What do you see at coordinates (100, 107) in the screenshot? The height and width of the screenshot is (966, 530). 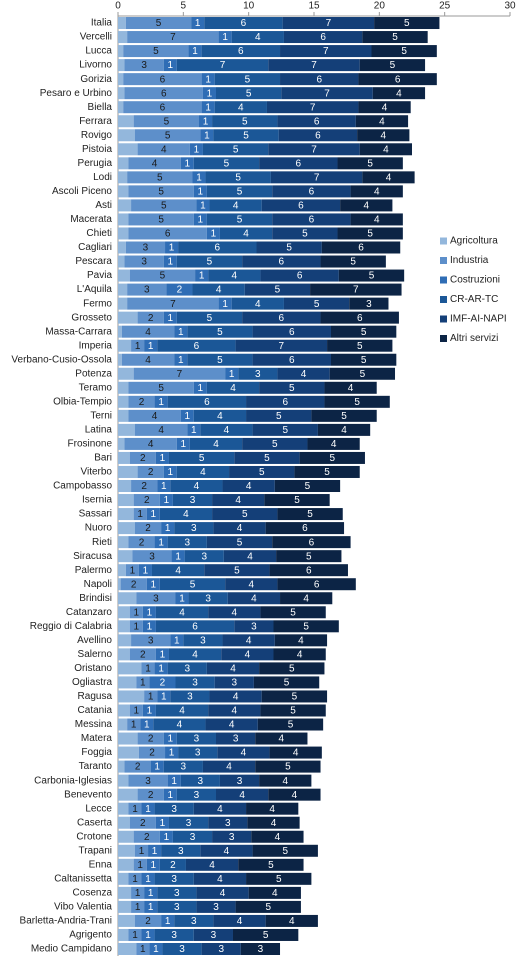 I see `y-tick-label: Biella` at bounding box center [100, 107].